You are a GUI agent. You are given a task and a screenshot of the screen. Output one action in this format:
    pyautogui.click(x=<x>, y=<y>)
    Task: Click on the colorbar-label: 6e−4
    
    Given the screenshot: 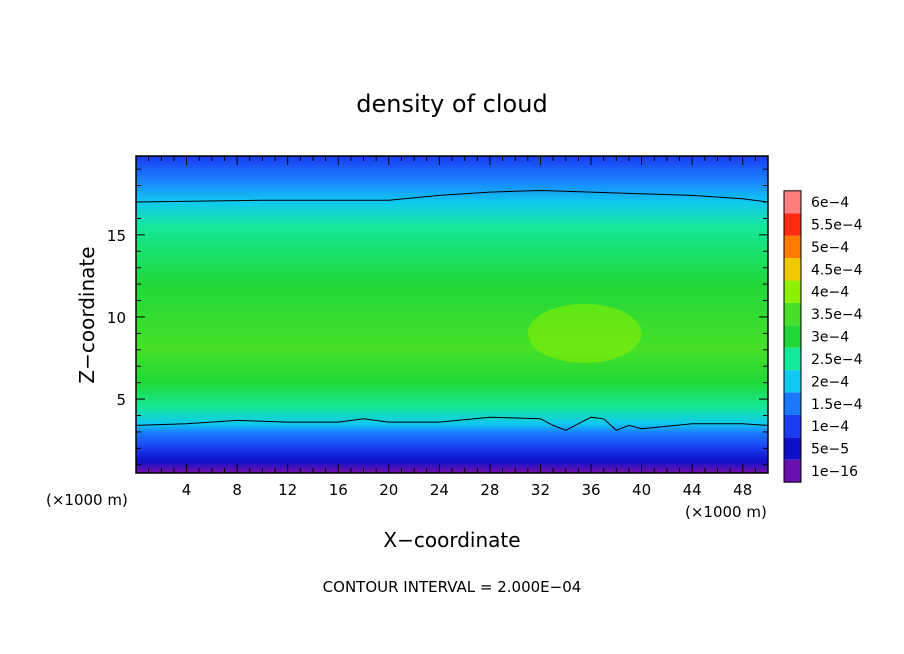 What is the action you would take?
    pyautogui.click(x=830, y=203)
    